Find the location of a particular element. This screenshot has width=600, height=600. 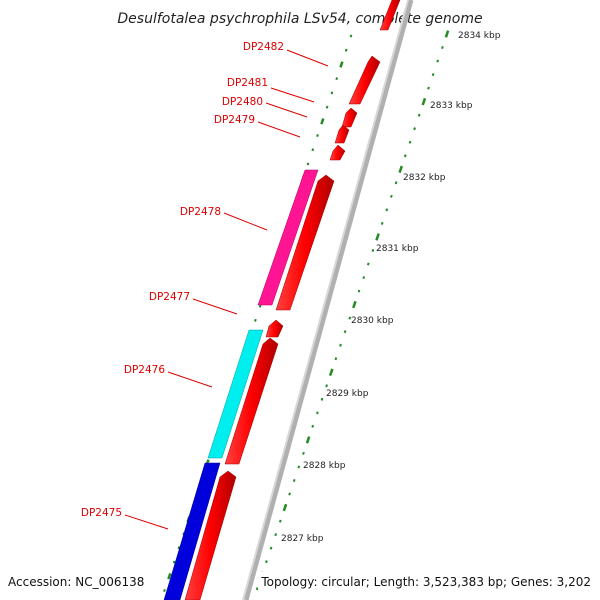

highlight-feature-dp2475 is located at coordinates (192, 531).